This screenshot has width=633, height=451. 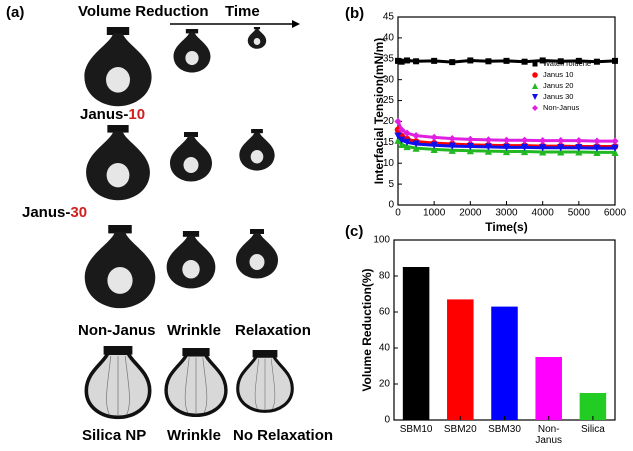 I want to click on x-tick-label: SBM10, so click(x=416, y=429).